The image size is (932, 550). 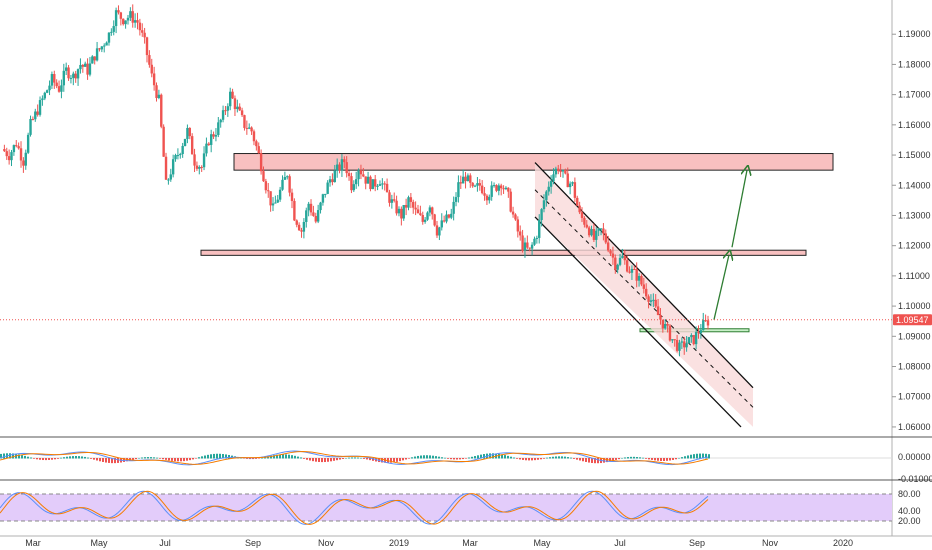 What do you see at coordinates (912, 320) in the screenshot?
I see `current-price-label: 1.09547` at bounding box center [912, 320].